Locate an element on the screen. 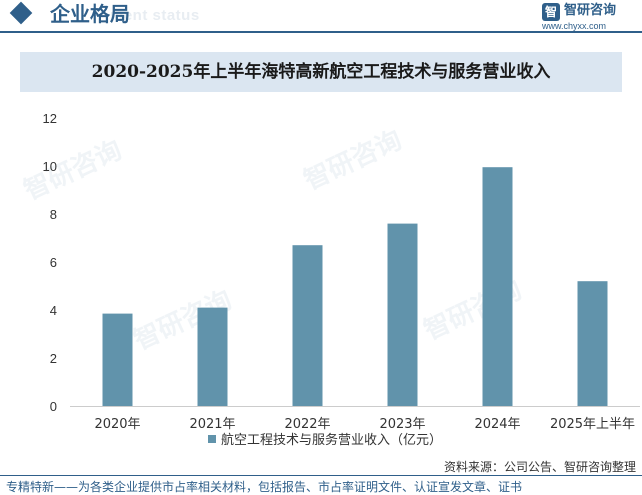  y-tick-label: 10 is located at coordinates (50, 166).